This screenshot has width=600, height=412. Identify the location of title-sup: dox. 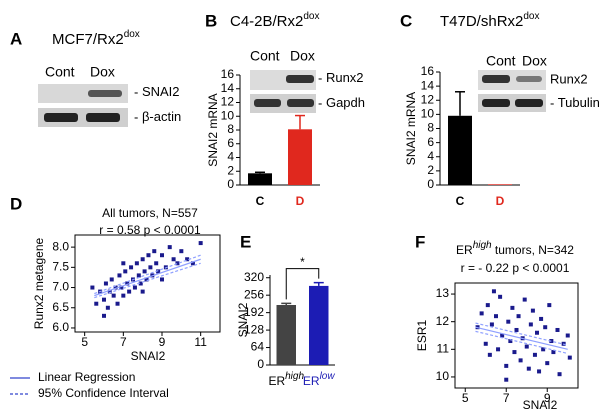
(132, 34).